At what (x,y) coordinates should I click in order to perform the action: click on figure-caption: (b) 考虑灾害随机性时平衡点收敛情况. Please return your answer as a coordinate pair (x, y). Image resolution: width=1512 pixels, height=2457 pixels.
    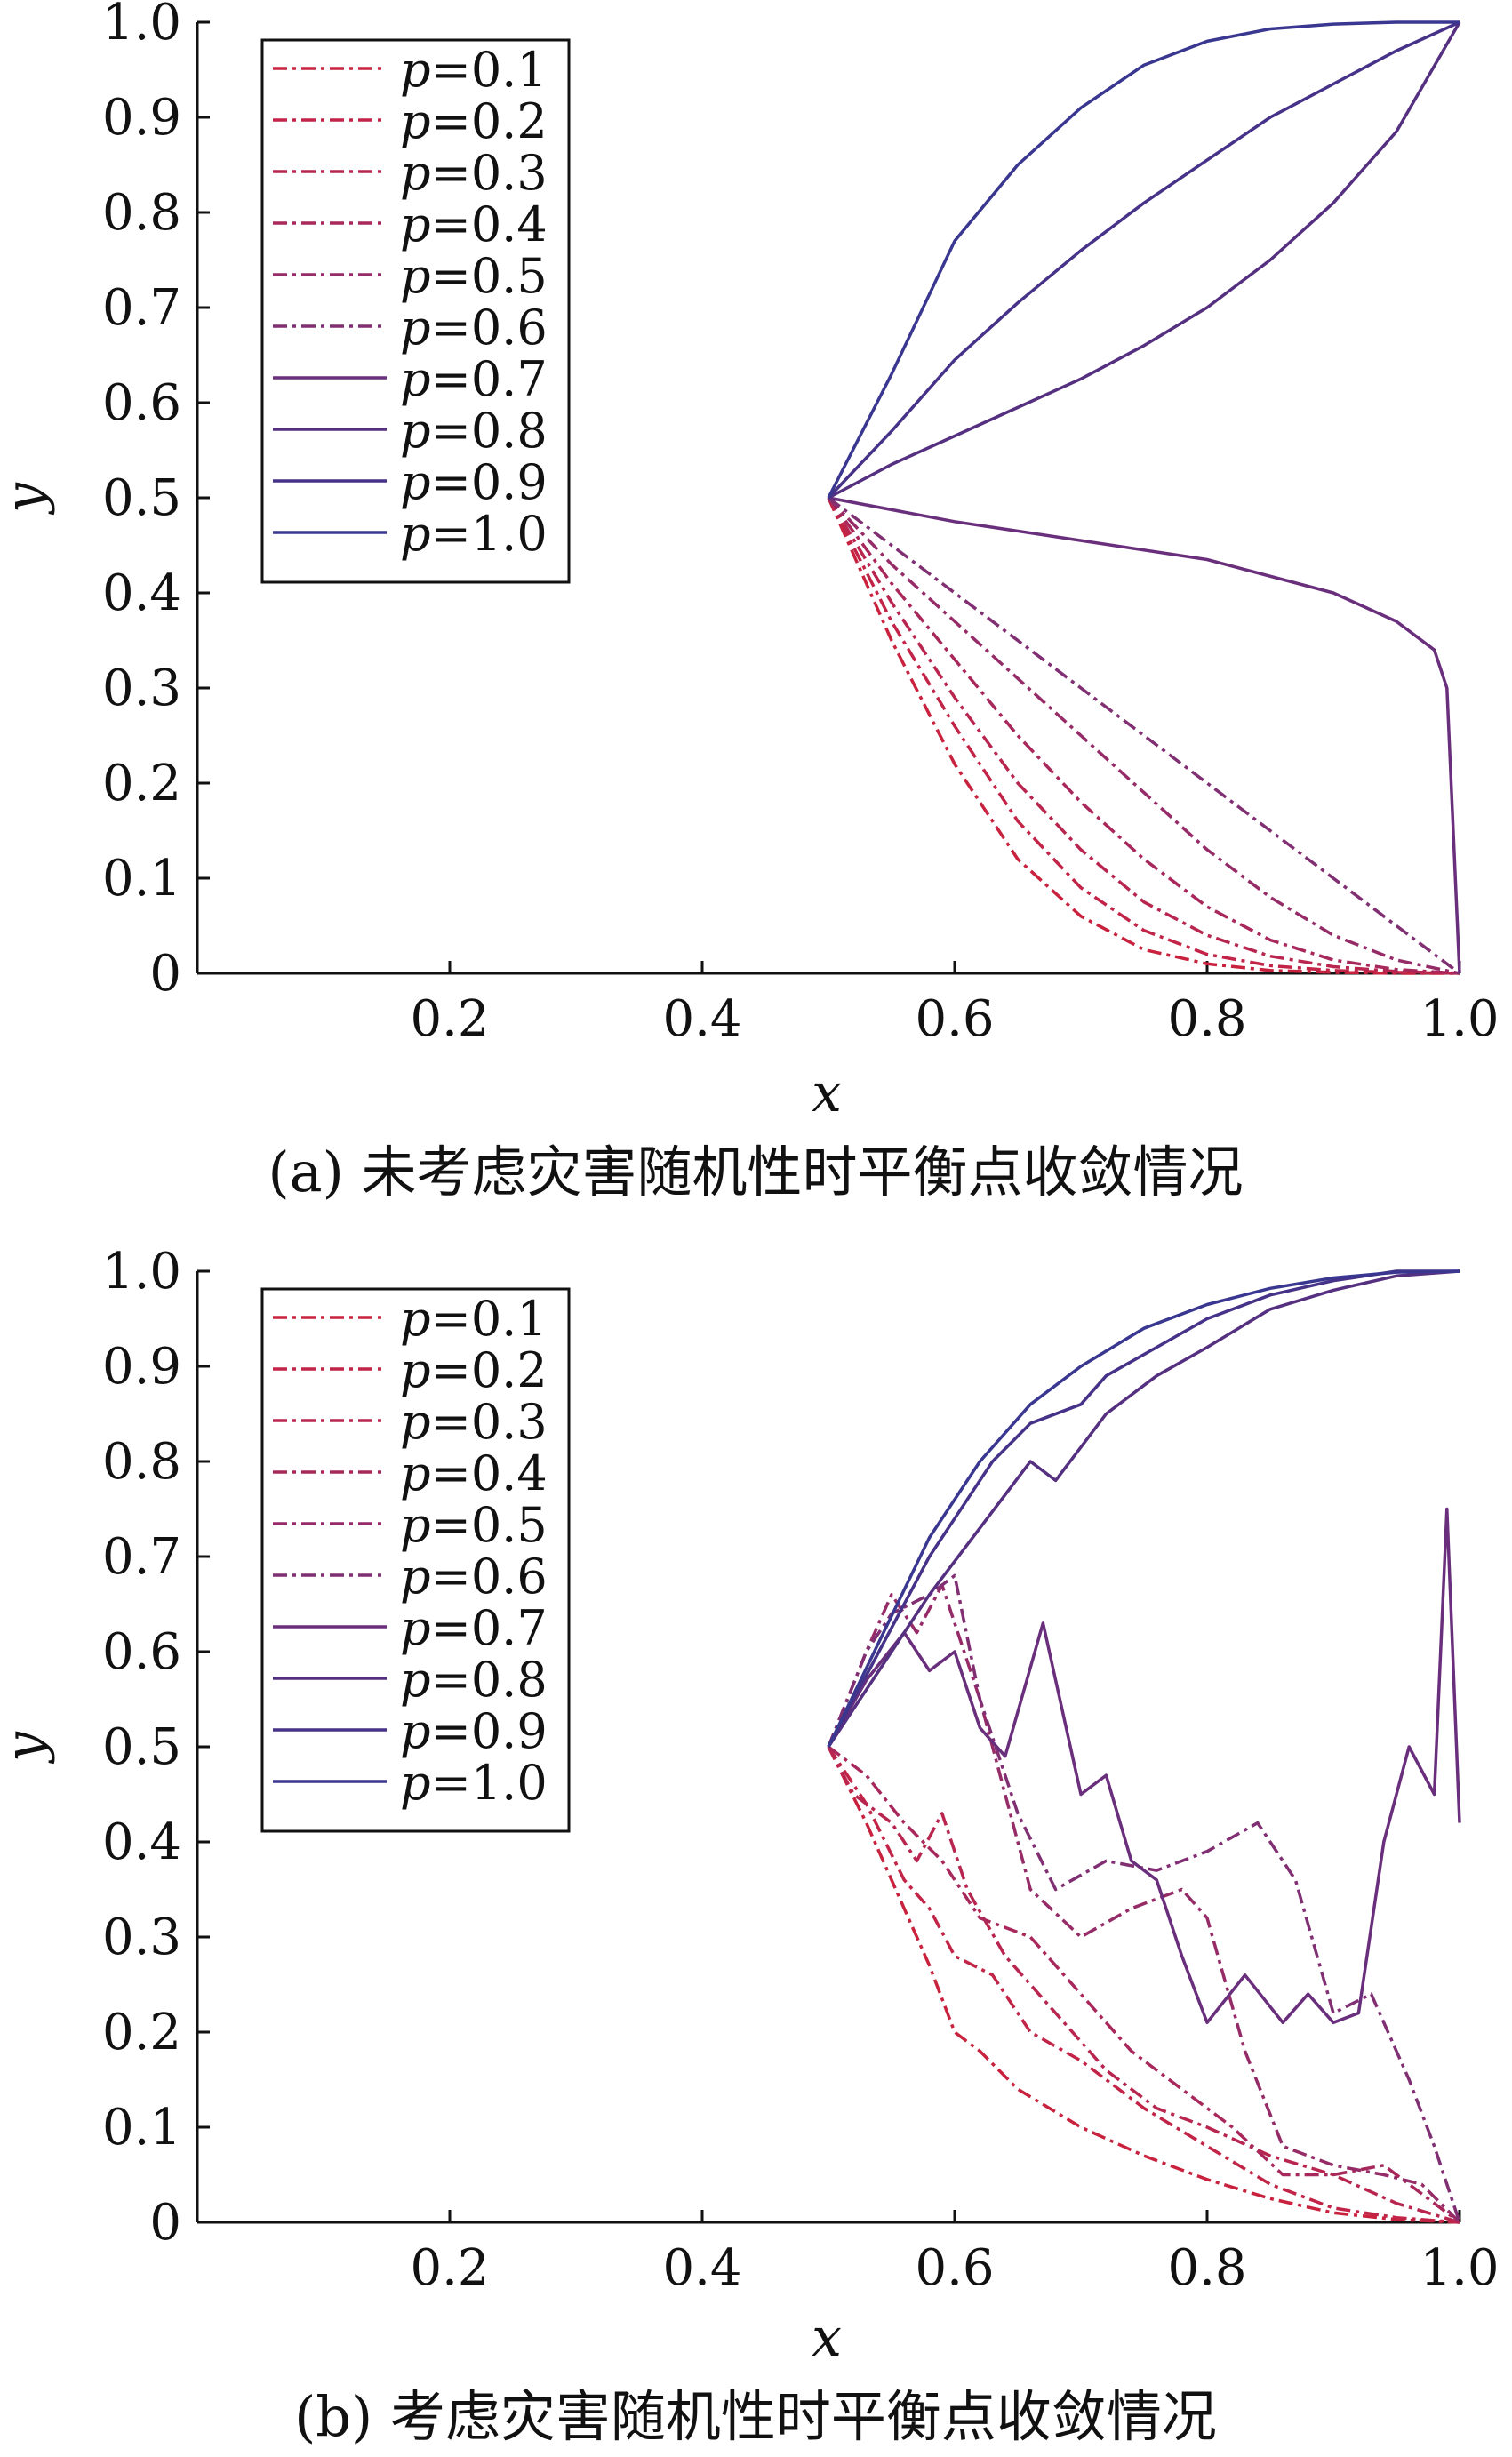
    Looking at the image, I should click on (755, 2416).